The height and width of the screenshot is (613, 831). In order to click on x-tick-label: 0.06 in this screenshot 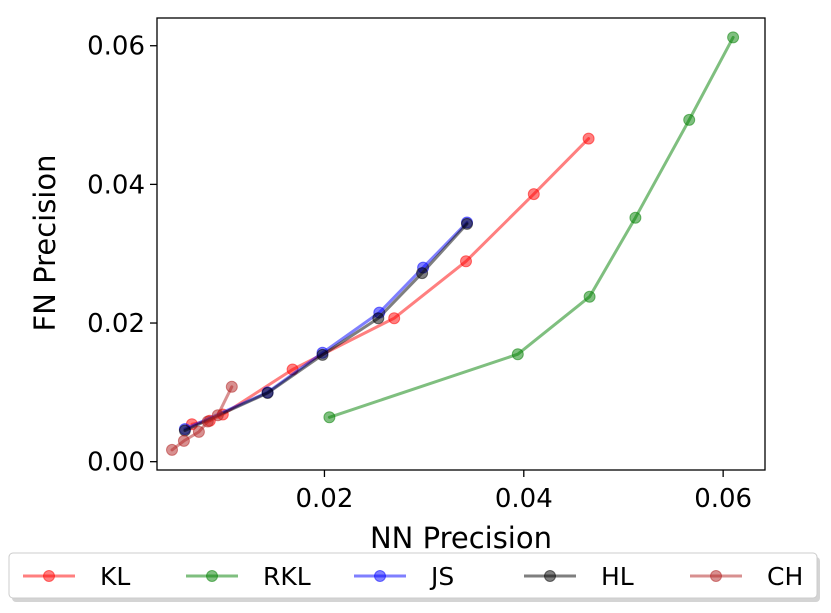, I will do `click(723, 499)`.